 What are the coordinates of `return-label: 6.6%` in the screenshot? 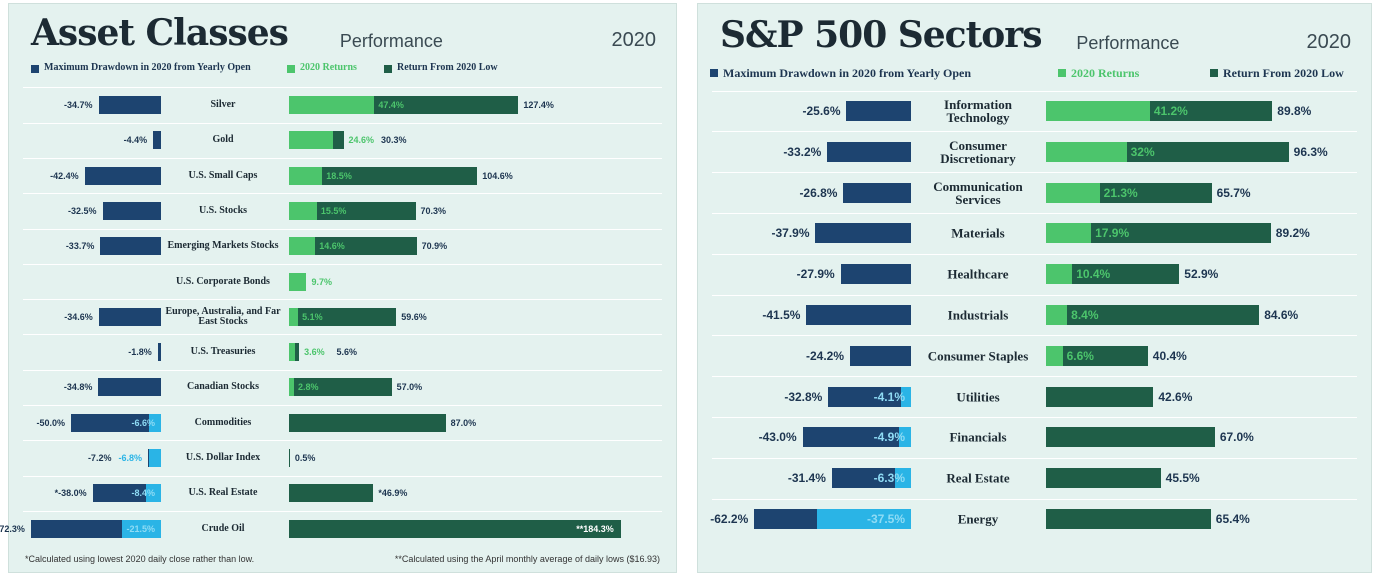 It's located at (1080, 355).